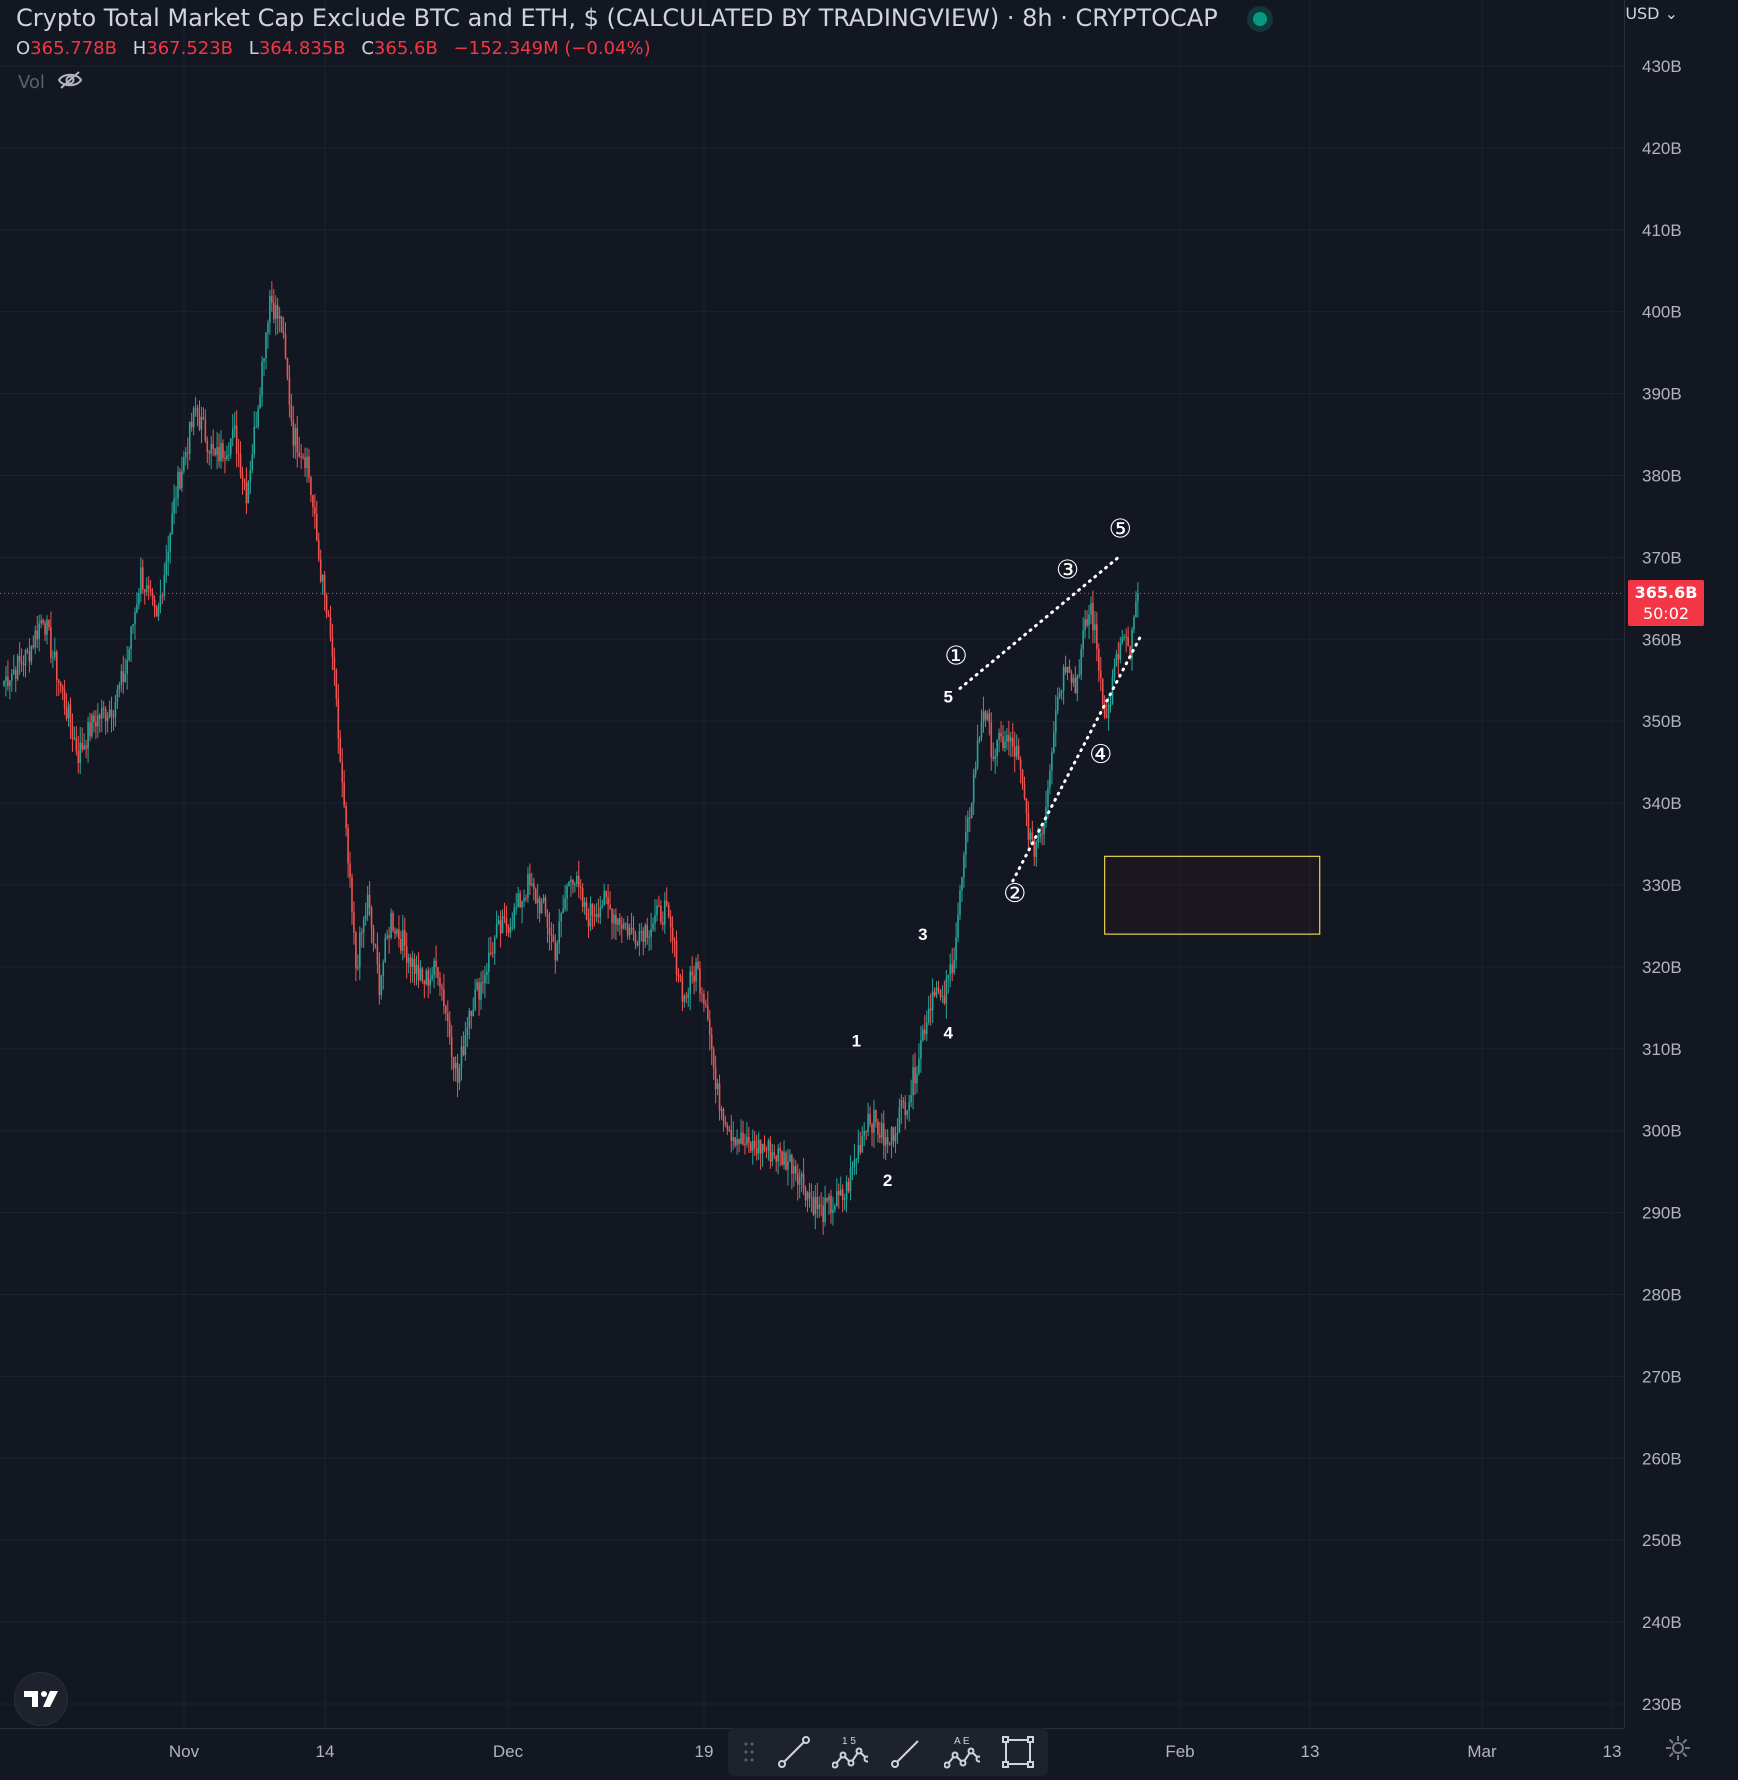 The width and height of the screenshot is (1738, 1780). I want to click on elliott-impulse-tool-icon: 1 5, so click(850, 1752).